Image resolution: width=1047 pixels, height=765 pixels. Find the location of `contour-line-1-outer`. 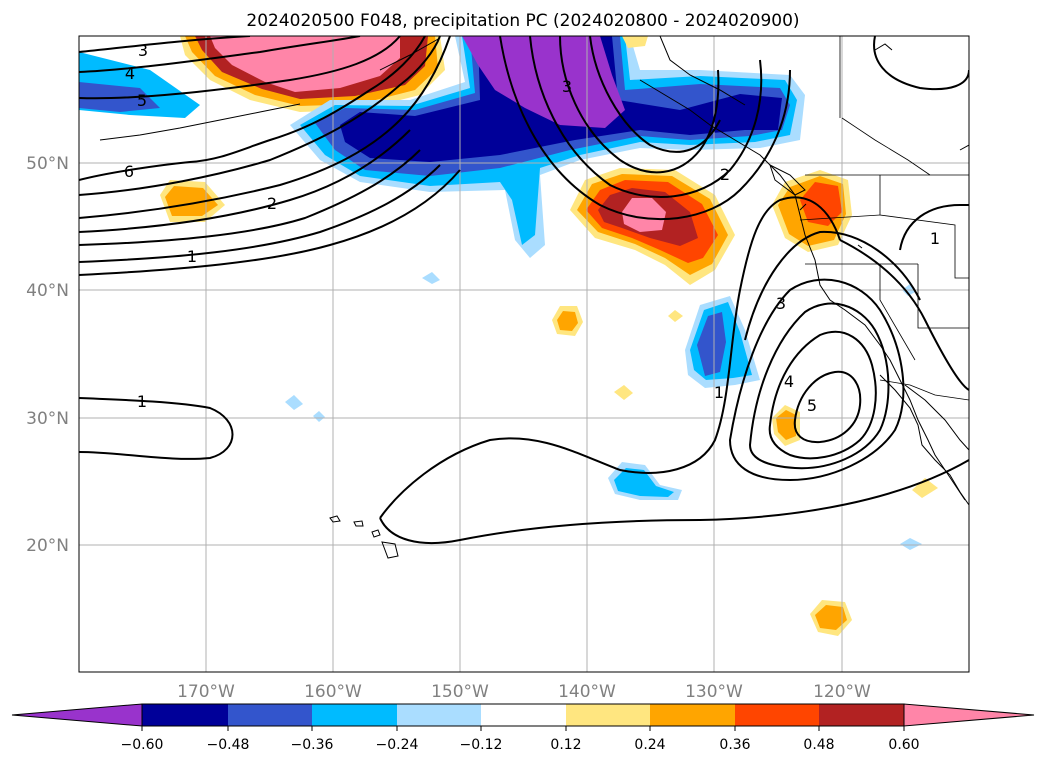

contour-line-1-outer is located at coordinates (270, 222).